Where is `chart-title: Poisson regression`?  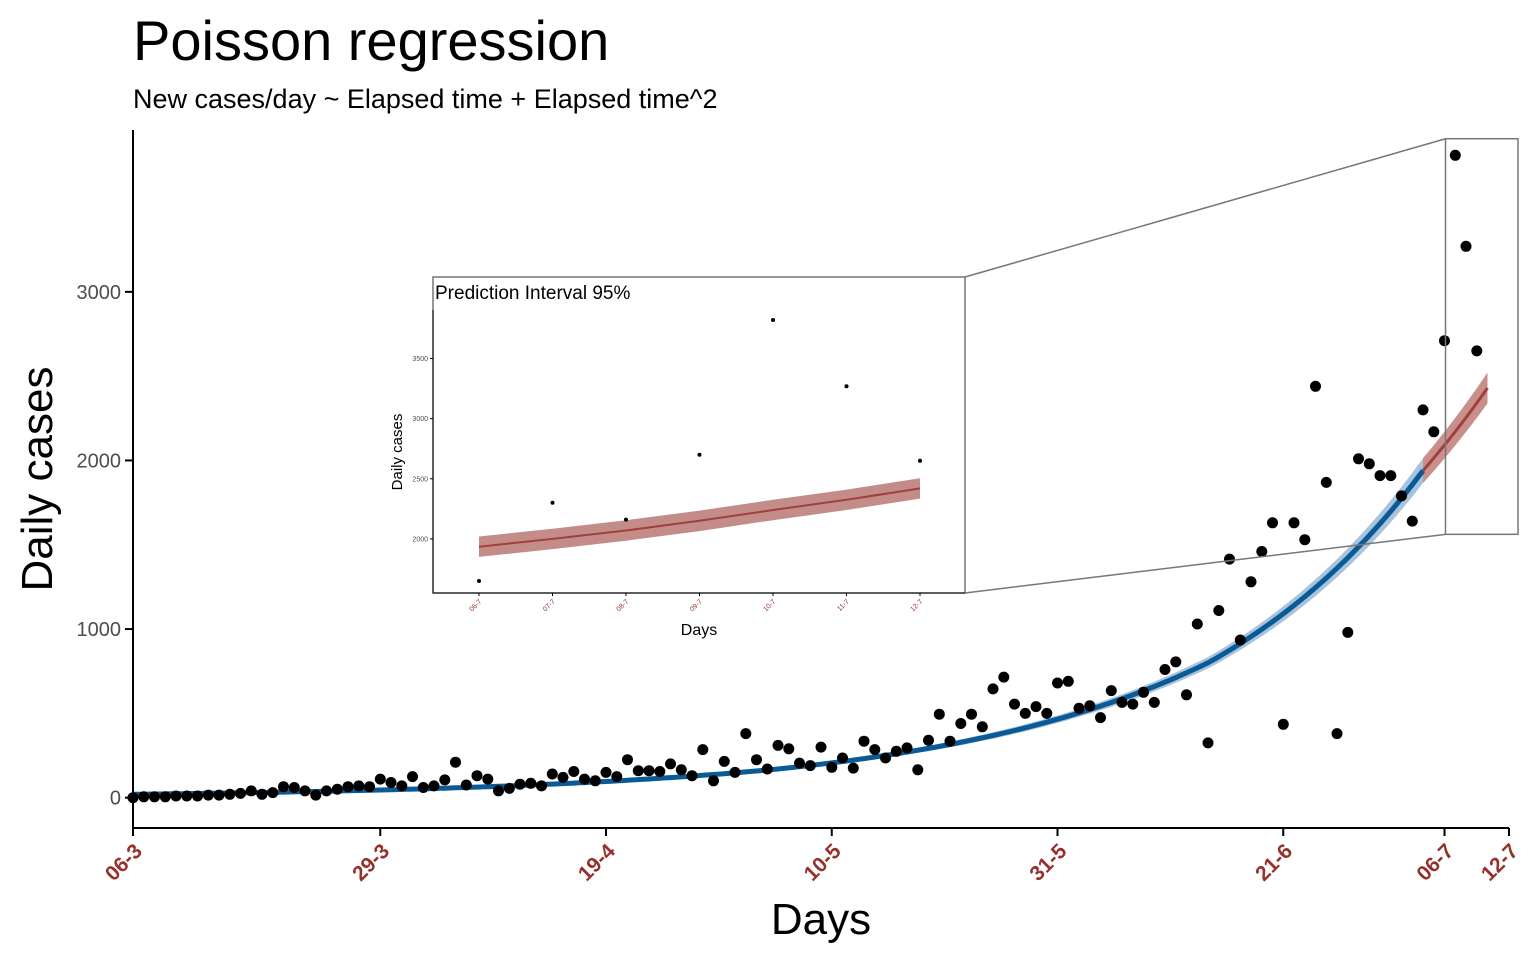
chart-title: Poisson regression is located at coordinates (371, 40).